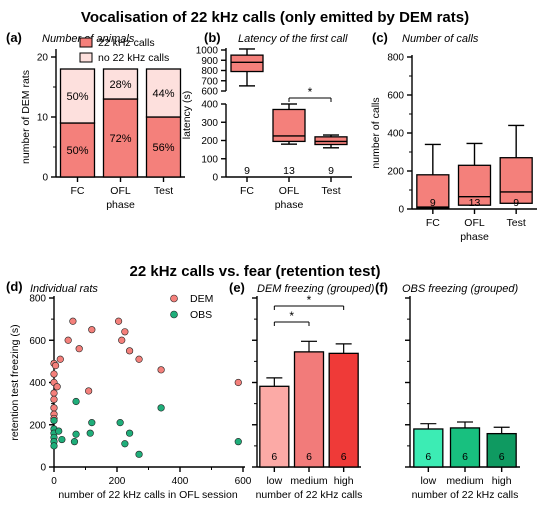 Image resolution: width=550 pixels, height=505 pixels. What do you see at coordinates (209, 92) in the screenshot?
I see `y-tick-label-b: 600` at bounding box center [209, 92].